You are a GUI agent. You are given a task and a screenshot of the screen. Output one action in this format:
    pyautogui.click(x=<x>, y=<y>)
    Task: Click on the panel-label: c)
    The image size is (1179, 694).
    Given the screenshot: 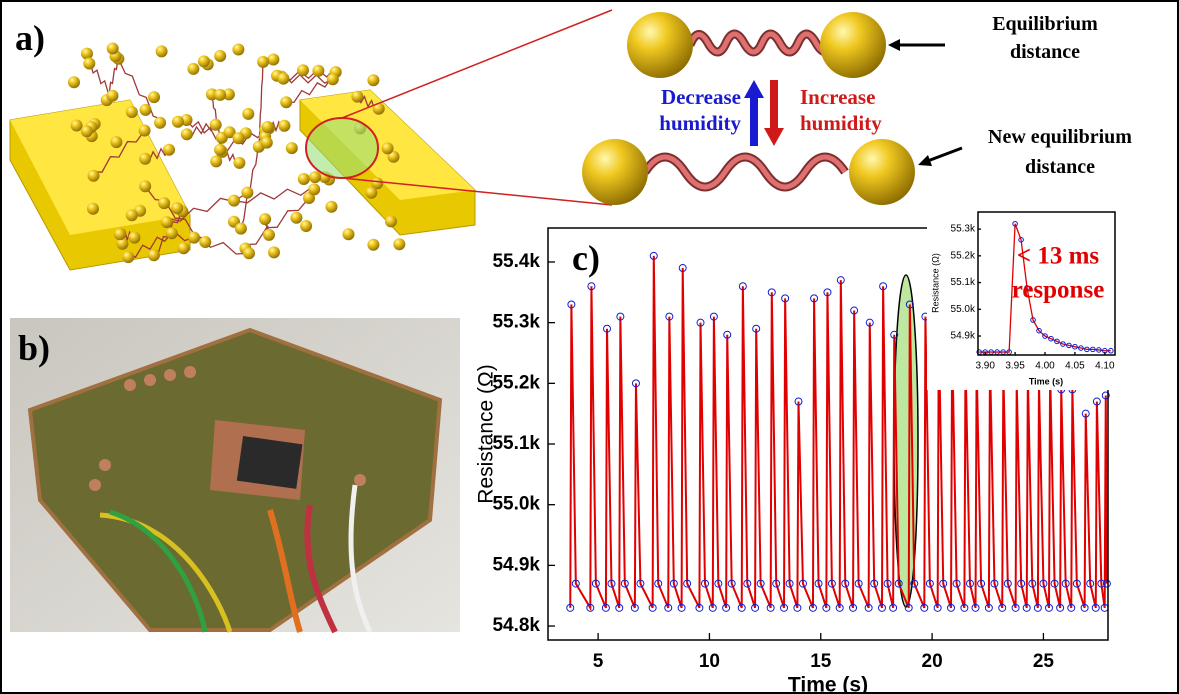 What is the action you would take?
    pyautogui.click(x=586, y=258)
    